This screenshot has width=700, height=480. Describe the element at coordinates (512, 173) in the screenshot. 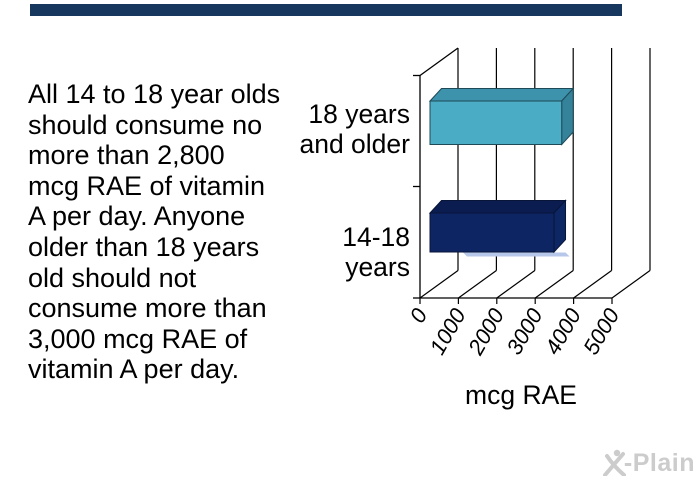

I see `axis-frame` at that location.